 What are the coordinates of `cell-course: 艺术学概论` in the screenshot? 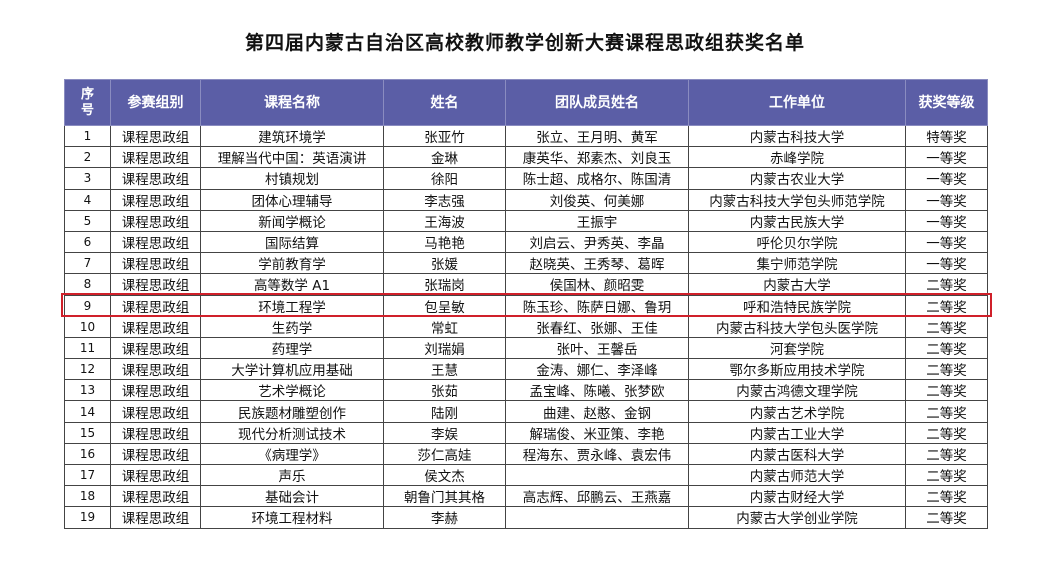 It's located at (292, 390).